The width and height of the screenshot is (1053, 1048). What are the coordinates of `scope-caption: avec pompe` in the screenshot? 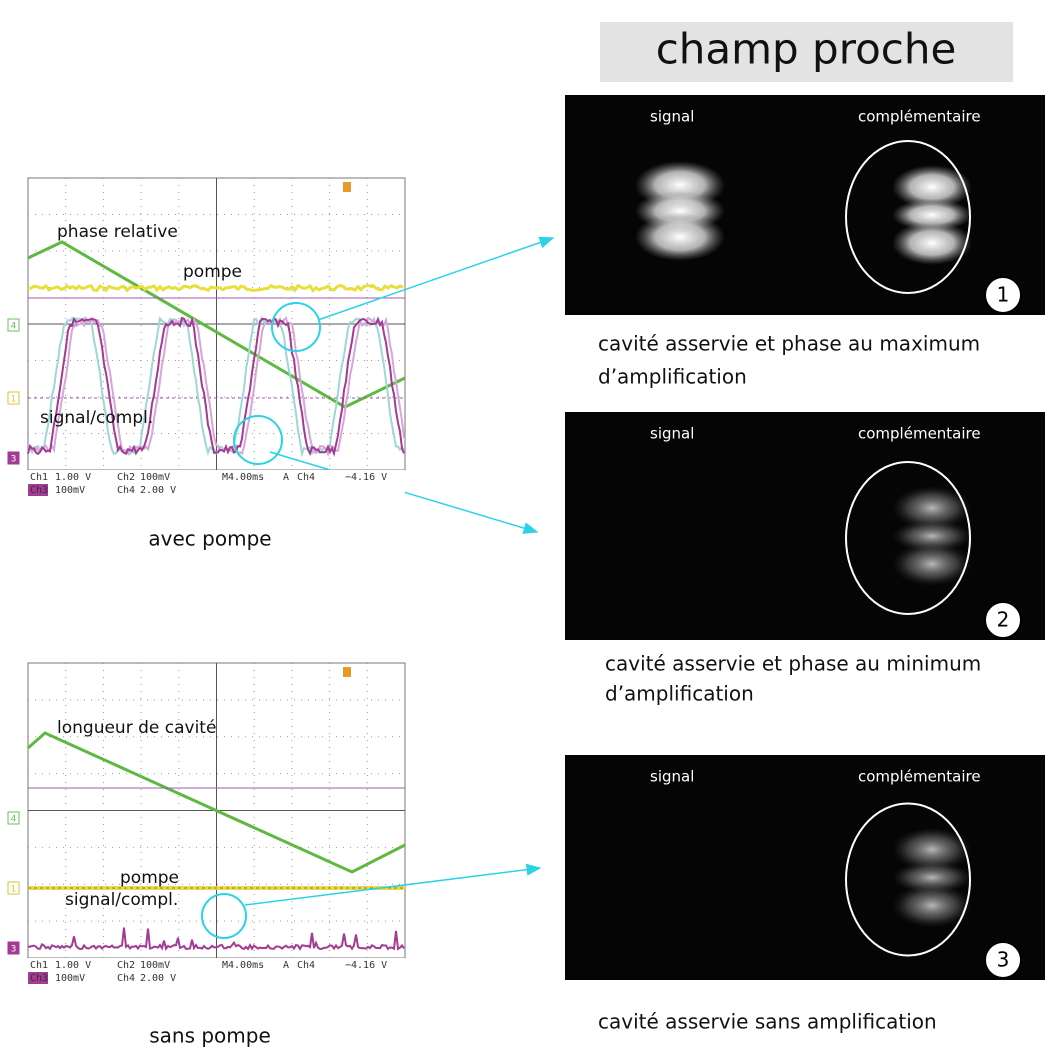 It's located at (209, 539).